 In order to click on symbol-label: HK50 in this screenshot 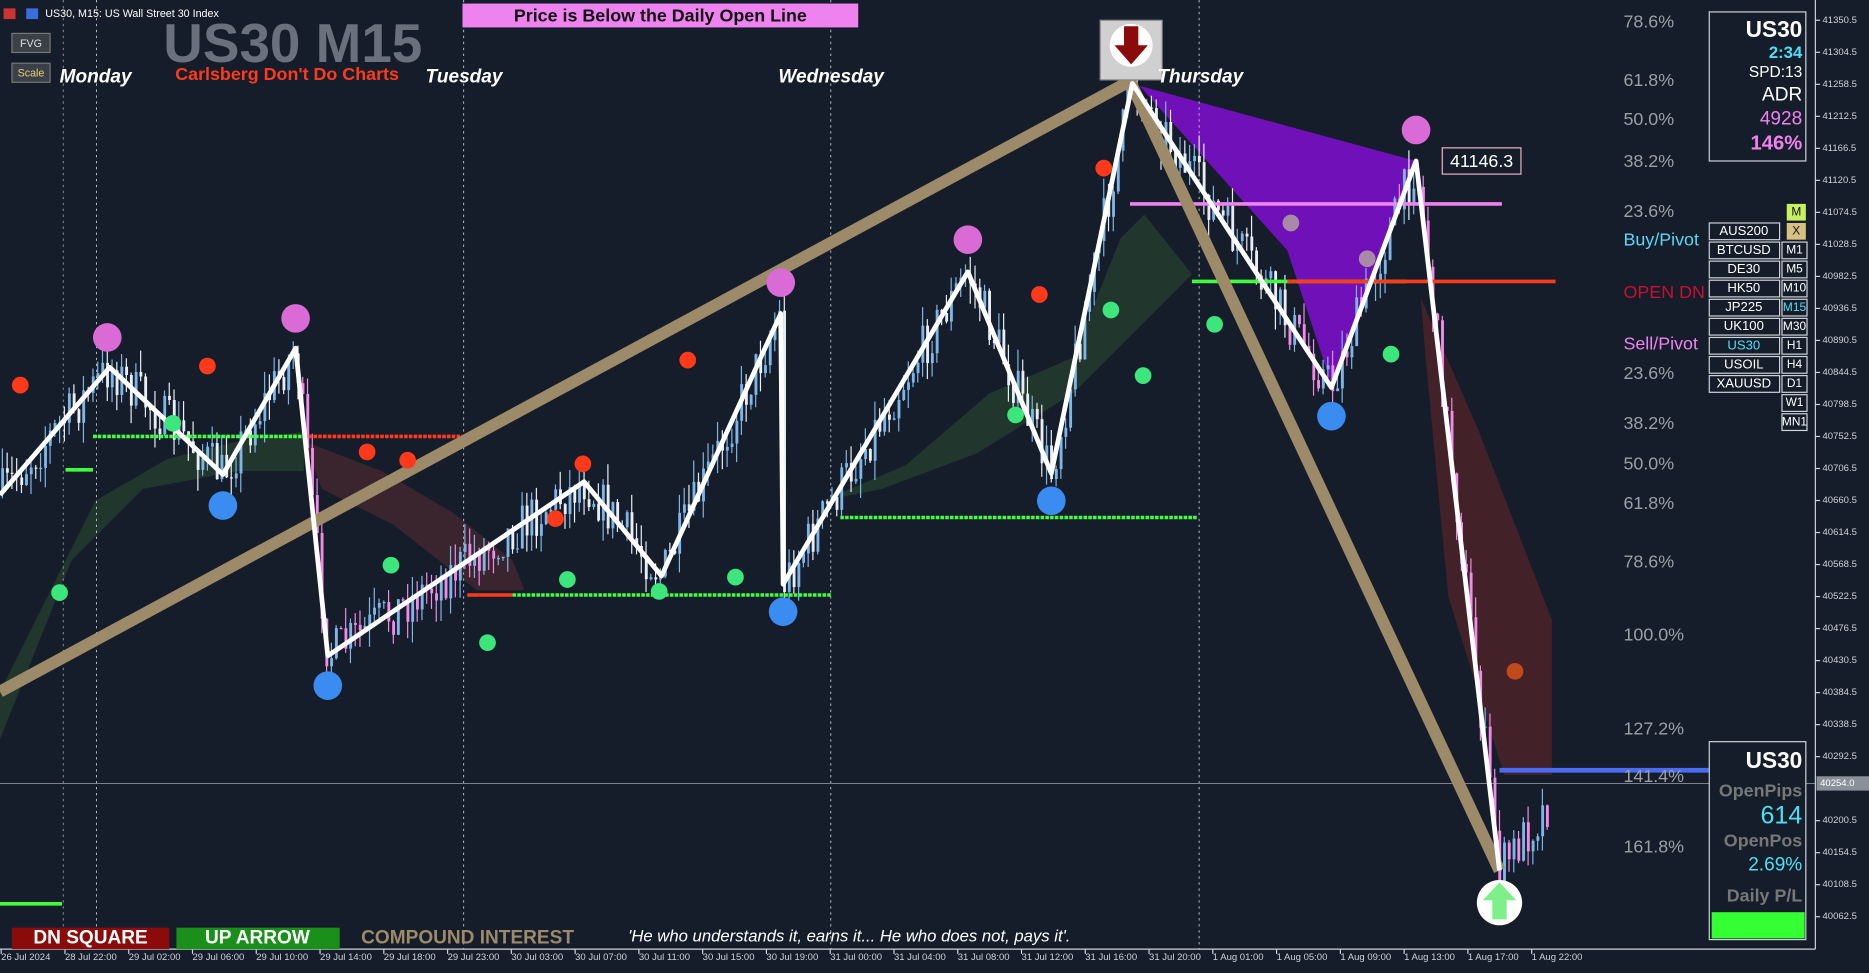, I will do `click(1743, 287)`.